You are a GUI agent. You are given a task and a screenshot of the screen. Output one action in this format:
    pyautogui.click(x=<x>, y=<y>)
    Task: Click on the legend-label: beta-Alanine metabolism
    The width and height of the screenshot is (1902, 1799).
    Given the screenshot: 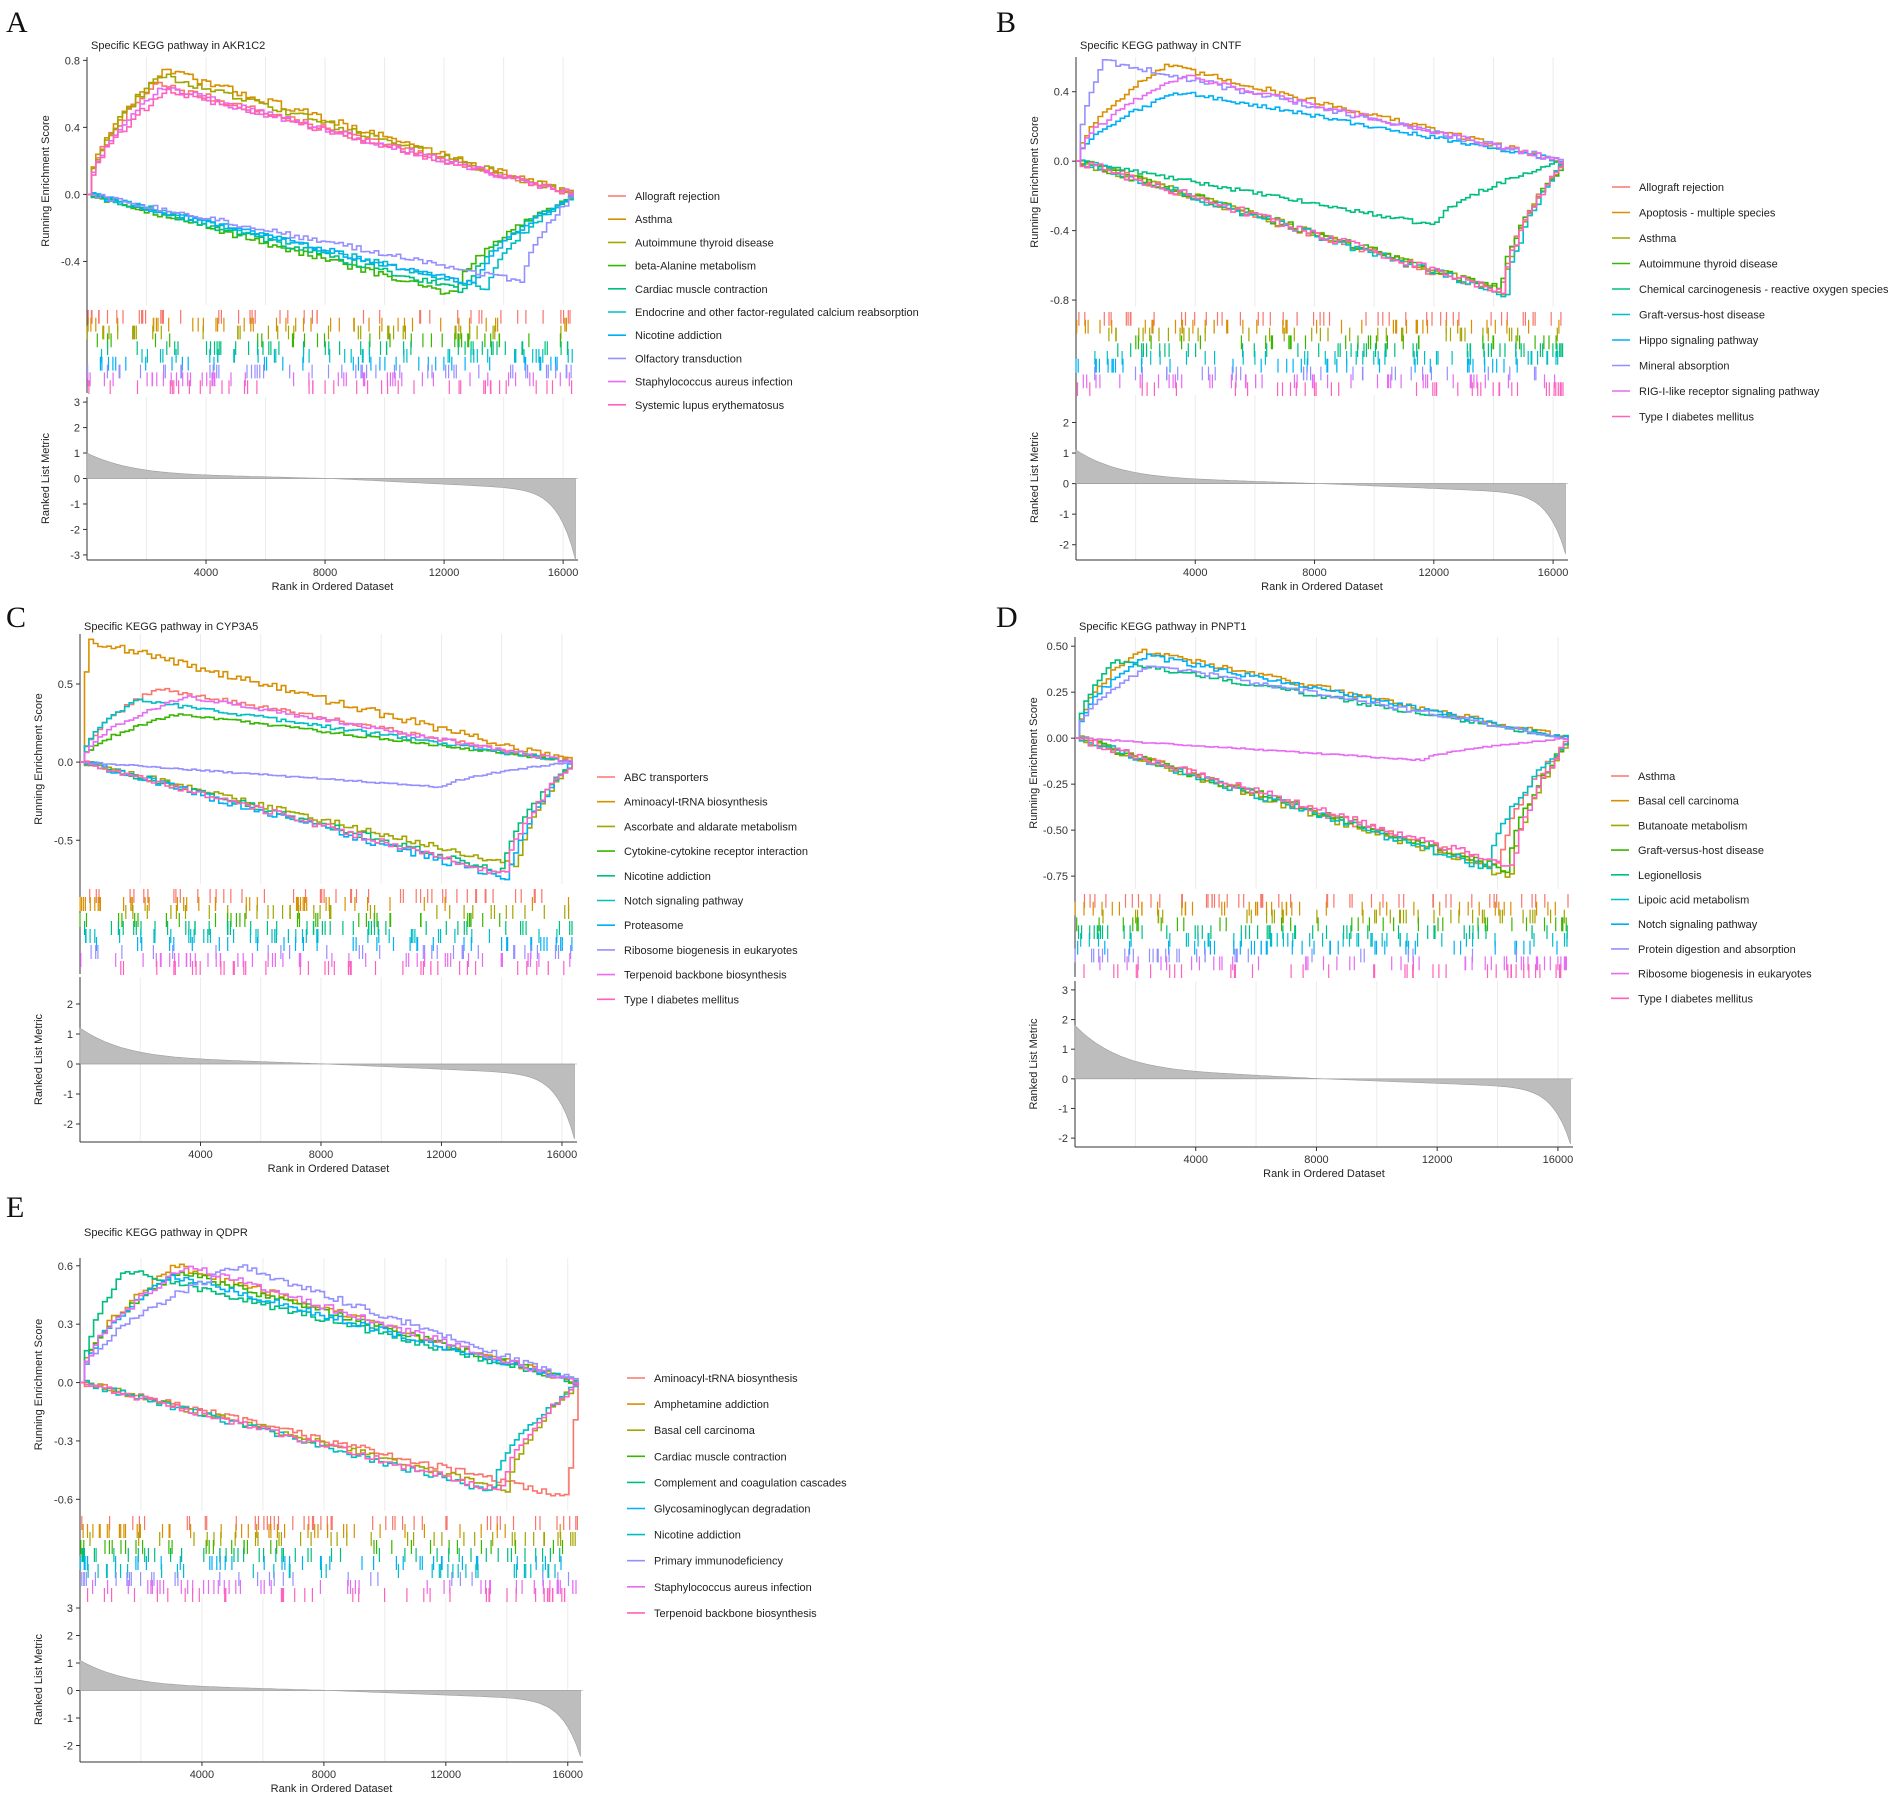 What is the action you would take?
    pyautogui.click(x=695, y=267)
    